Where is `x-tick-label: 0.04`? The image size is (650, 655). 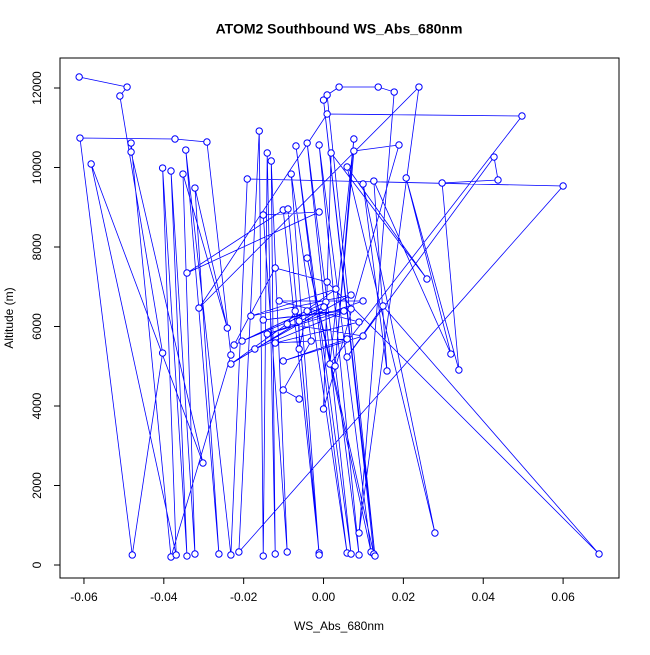
x-tick-label: 0.04 is located at coordinates (484, 597).